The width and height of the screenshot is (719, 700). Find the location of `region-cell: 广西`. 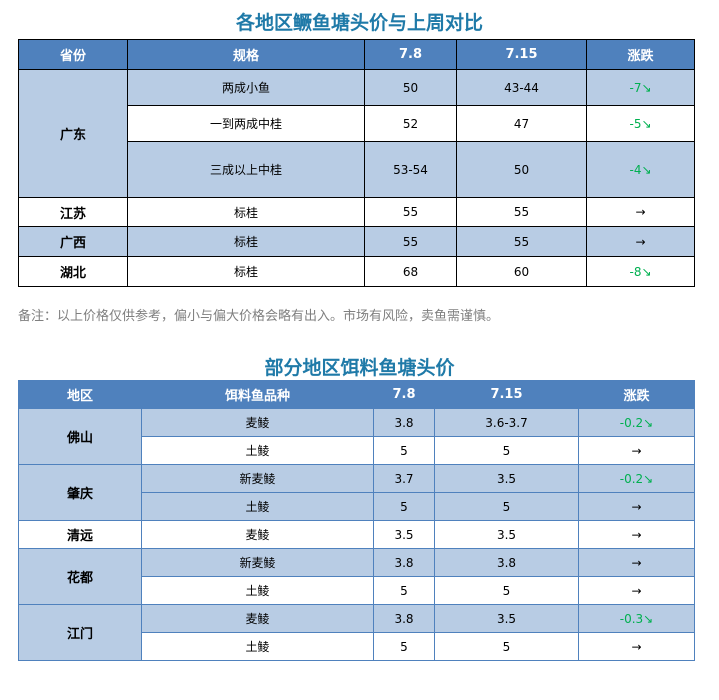

region-cell: 广西 is located at coordinates (73, 241).